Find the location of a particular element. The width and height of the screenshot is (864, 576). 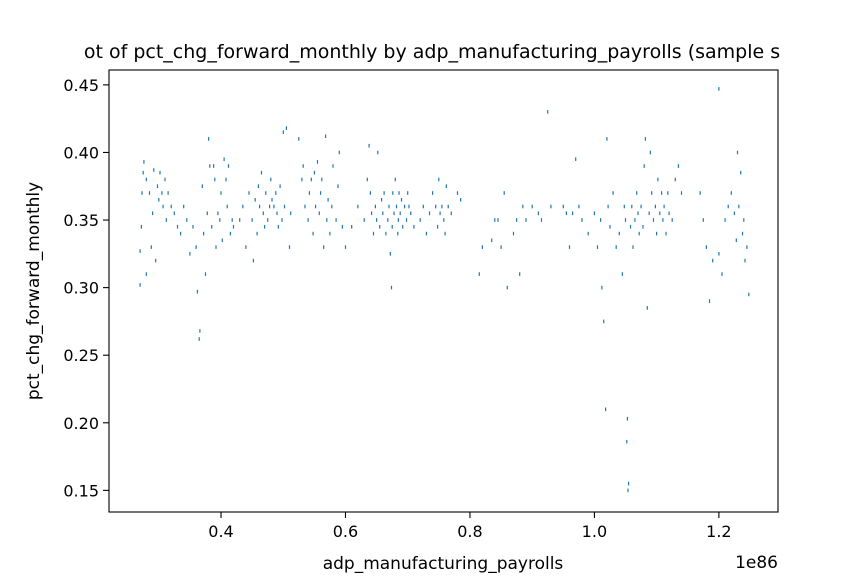

y-axis-ticks: 0.15 0.20 0.25 0.30 0.35 0.40 0.45 is located at coordinates (86, 288).